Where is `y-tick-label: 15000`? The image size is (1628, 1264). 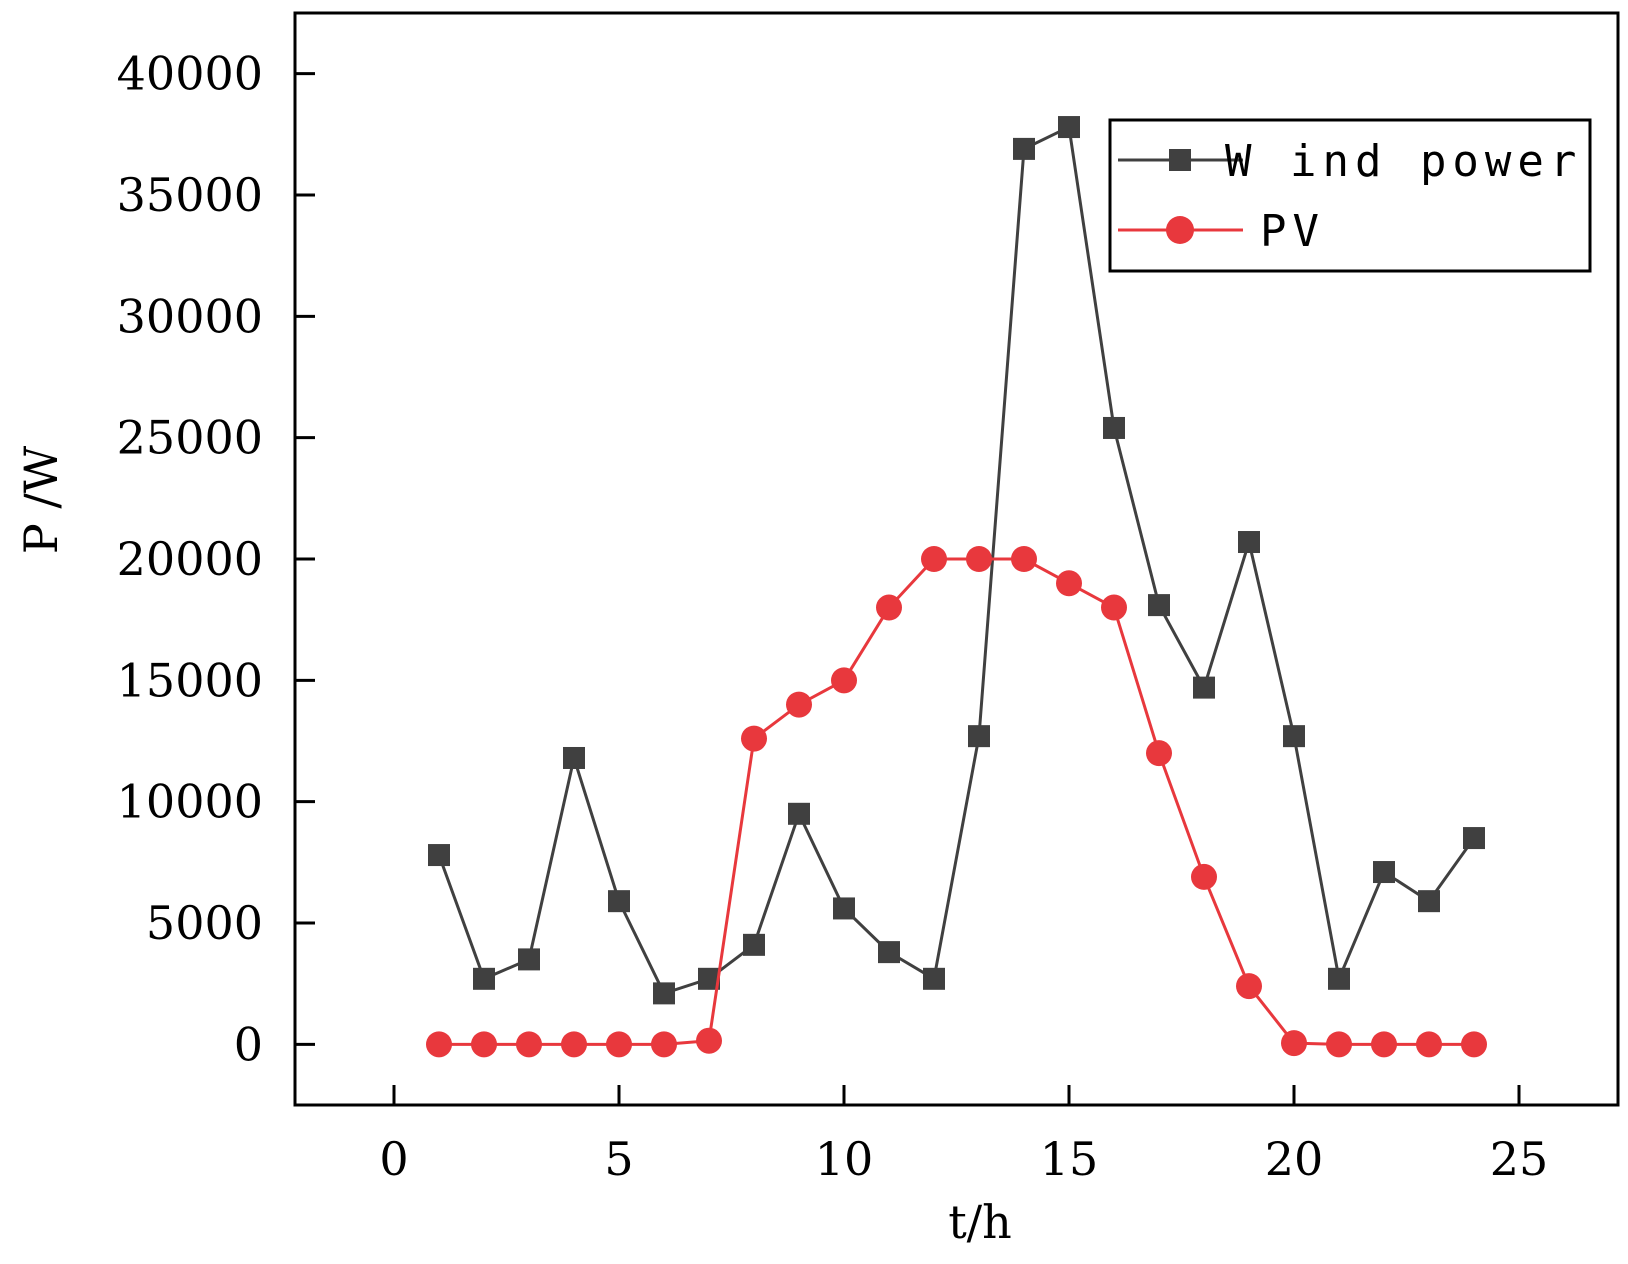 y-tick-label: 15000 is located at coordinates (190, 680).